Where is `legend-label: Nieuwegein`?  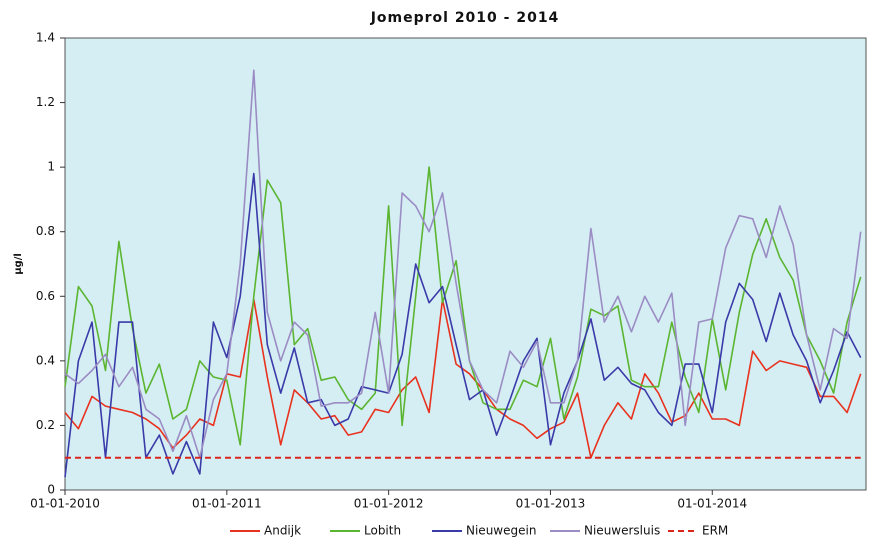
legend-label: Nieuwegein is located at coordinates (501, 531).